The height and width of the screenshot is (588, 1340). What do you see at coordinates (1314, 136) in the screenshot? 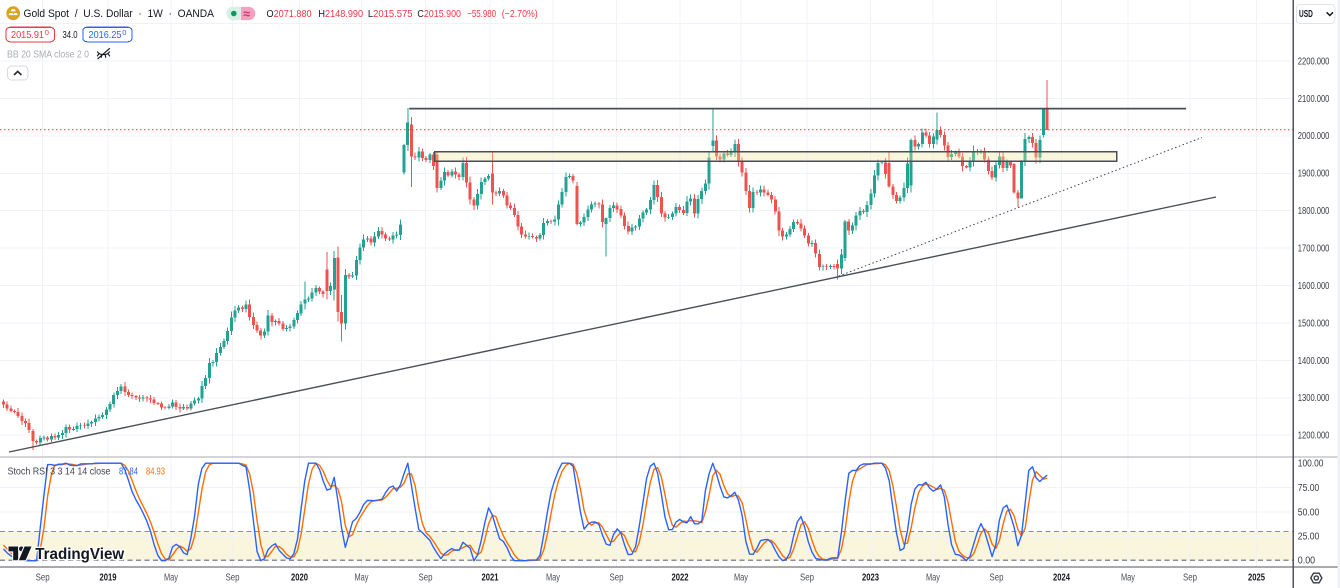
I see `svg-text: 2000.000` at bounding box center [1314, 136].